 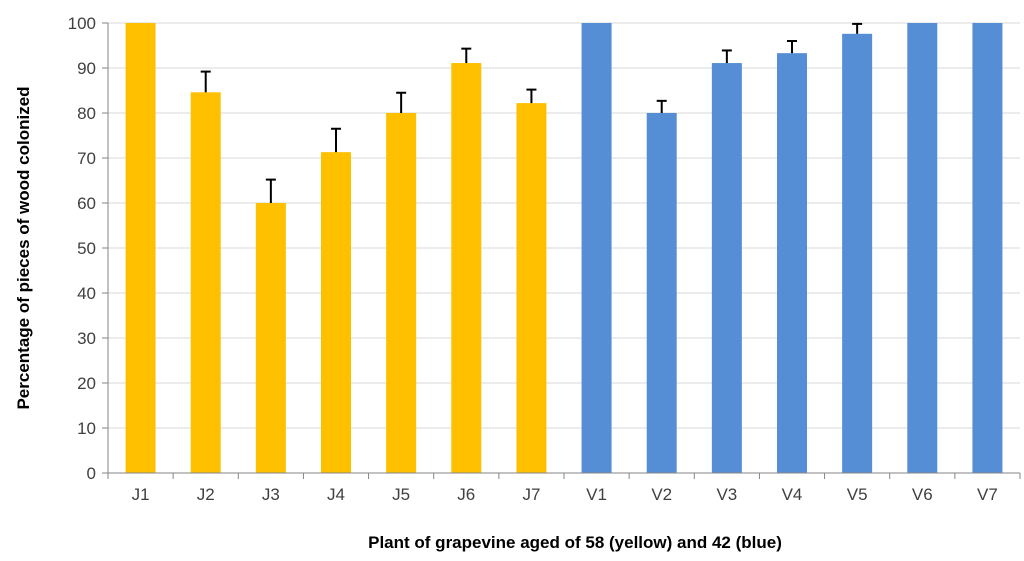 What do you see at coordinates (565, 494) in the screenshot?
I see `x-tick-labels: J1 J2 J3 J4 J5 J6 J7 V1 V2 V3 V4 V5 V6 V7` at bounding box center [565, 494].